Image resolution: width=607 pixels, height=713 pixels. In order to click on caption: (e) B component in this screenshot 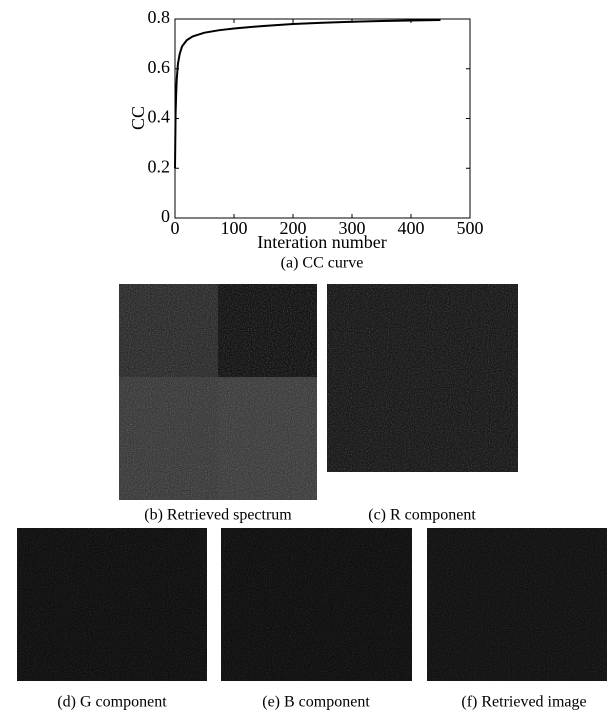, I will do `click(316, 702)`.